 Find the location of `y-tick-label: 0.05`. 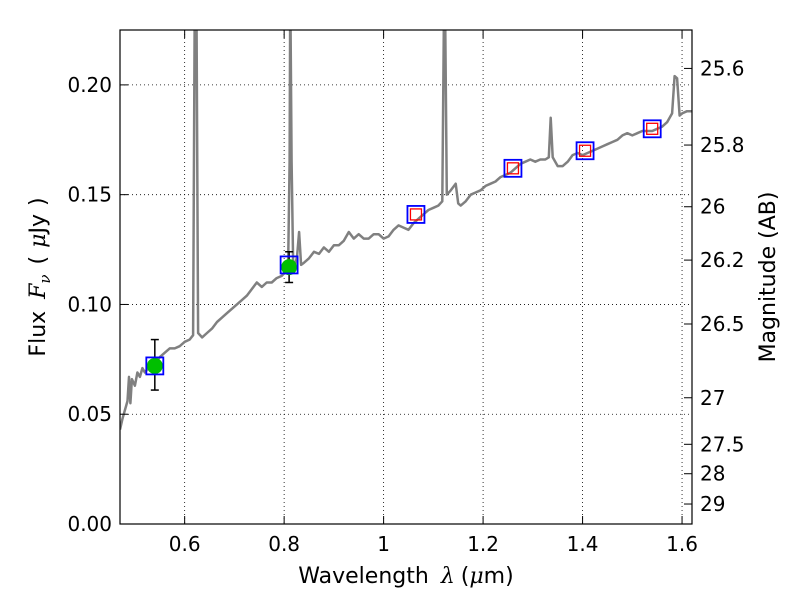

y-tick-label: 0.05 is located at coordinates (89, 414).